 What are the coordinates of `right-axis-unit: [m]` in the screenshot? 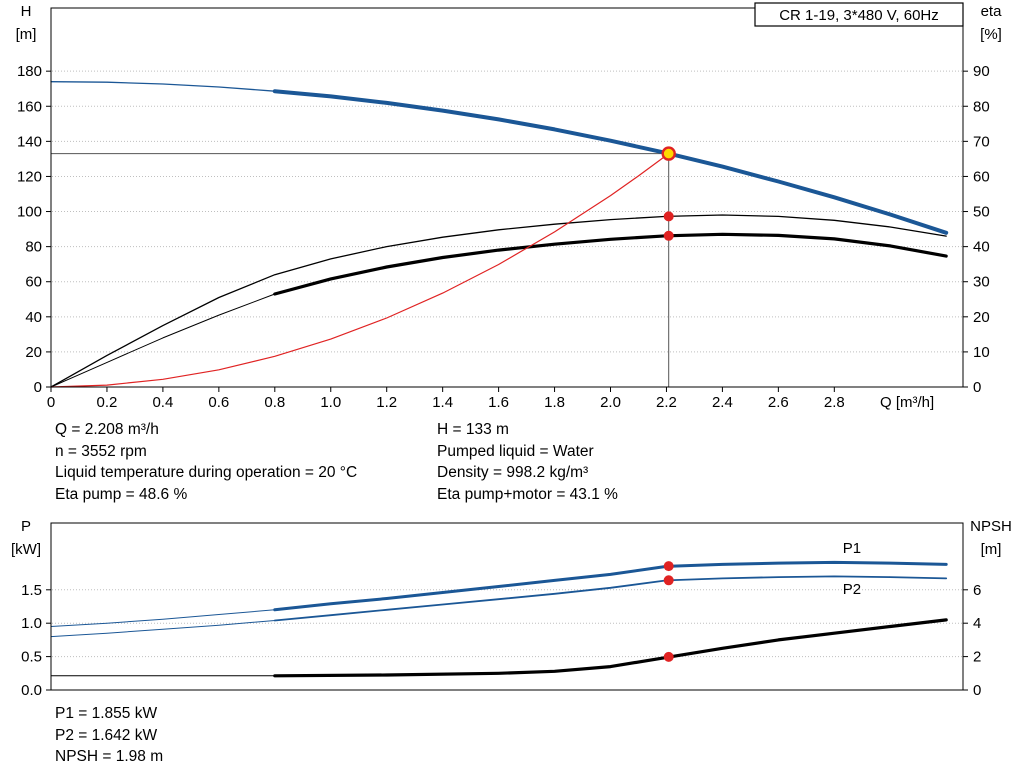 It's located at (991, 549).